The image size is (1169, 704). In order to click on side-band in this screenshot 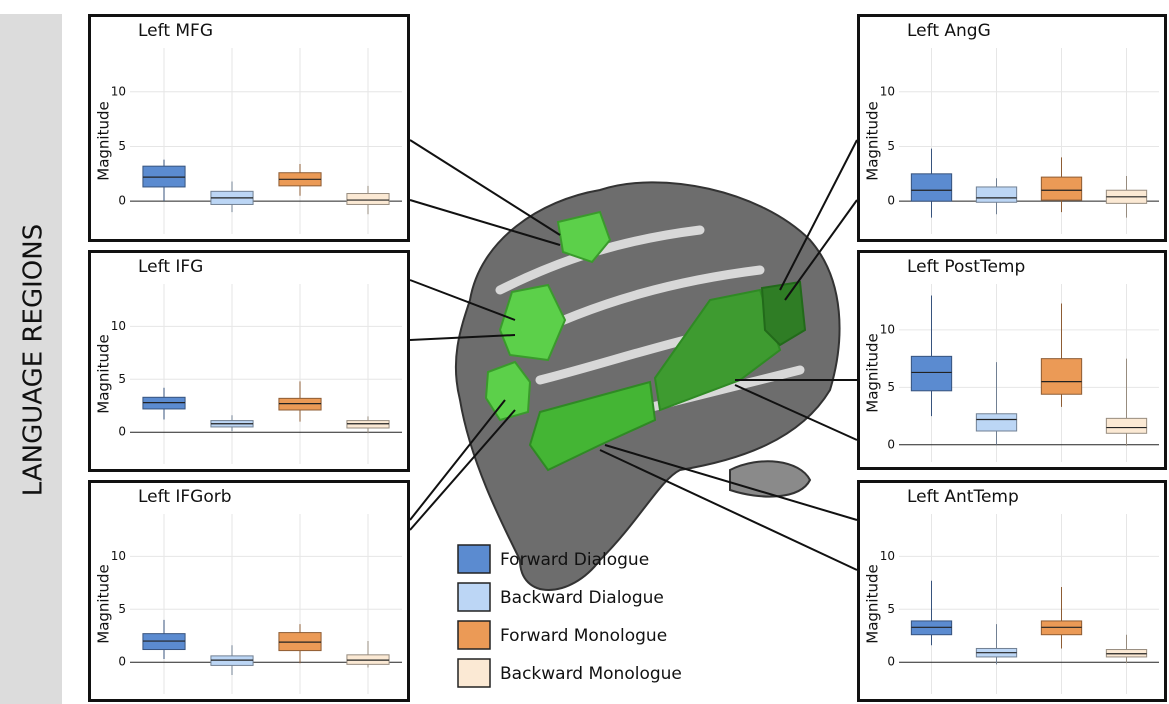, I will do `click(31, 359)`.